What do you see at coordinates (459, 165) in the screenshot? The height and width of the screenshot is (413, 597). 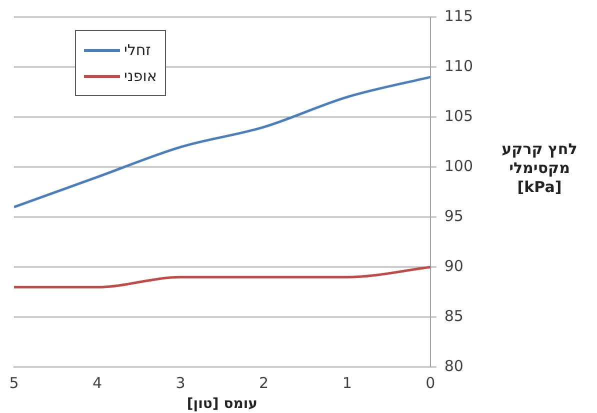 I see `y-tick-label: 100` at bounding box center [459, 165].